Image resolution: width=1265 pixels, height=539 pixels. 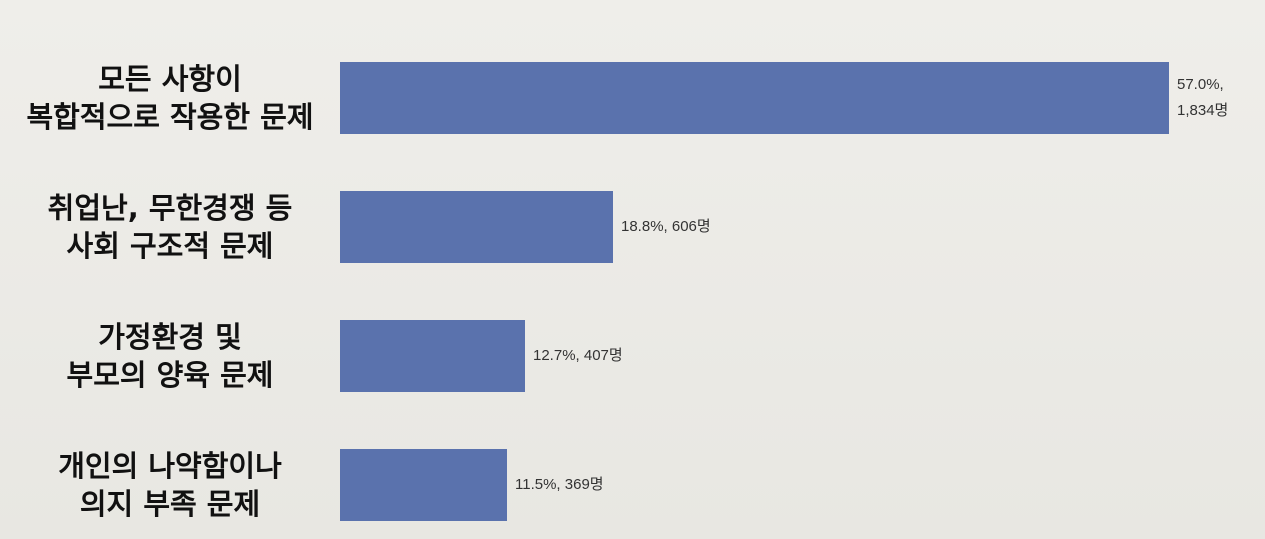 What do you see at coordinates (538, 484) in the screenshot?
I see `data-label-part: 11.5%,` at bounding box center [538, 484].